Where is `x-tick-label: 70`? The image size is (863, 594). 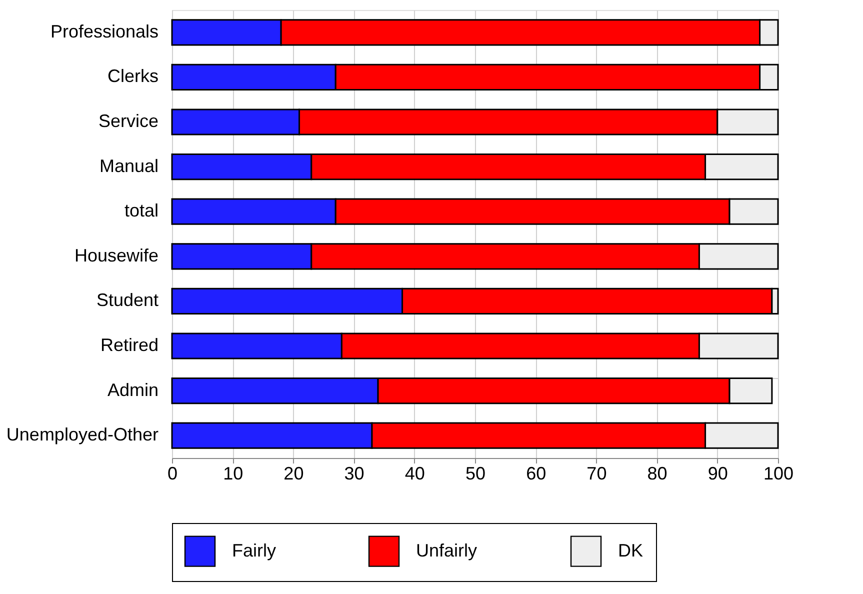
x-tick-label: 70 is located at coordinates (596, 474).